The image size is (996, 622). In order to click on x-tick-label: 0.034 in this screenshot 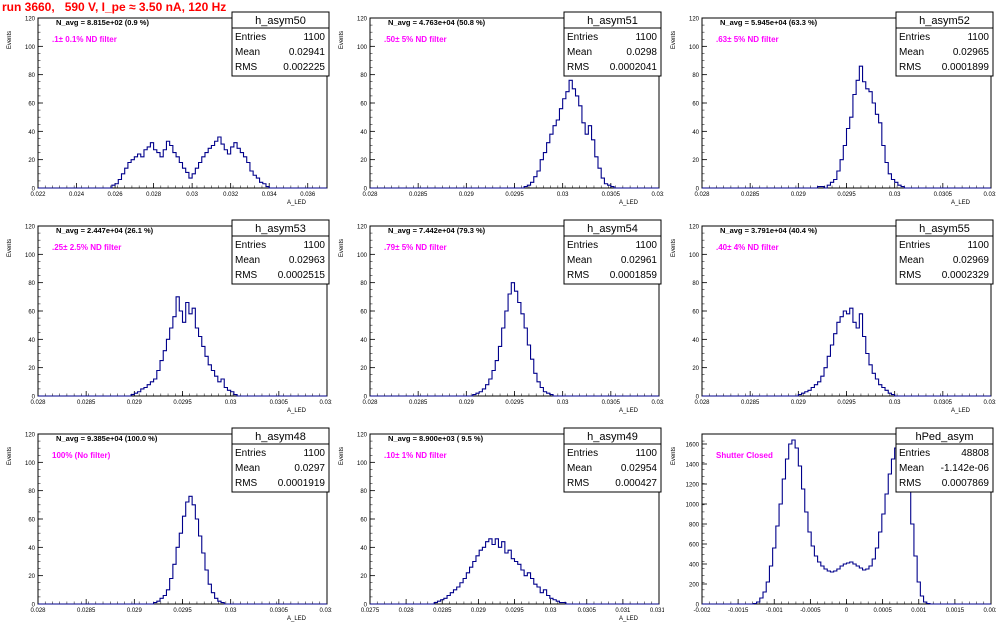, I will do `click(270, 195)`.